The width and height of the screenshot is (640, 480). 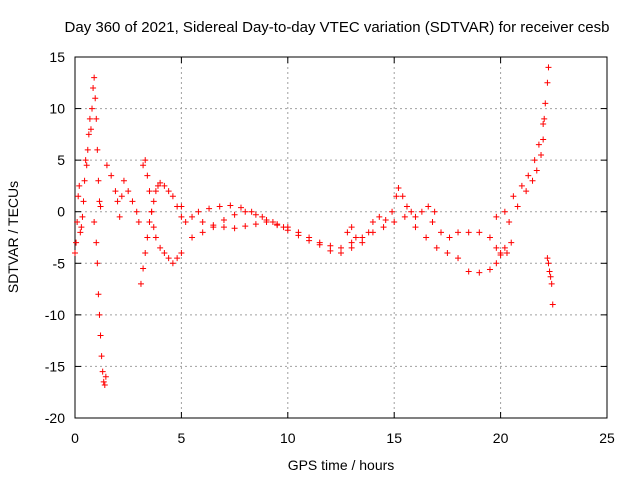 What do you see at coordinates (55, 418) in the screenshot?
I see `y-tick-label: -20` at bounding box center [55, 418].